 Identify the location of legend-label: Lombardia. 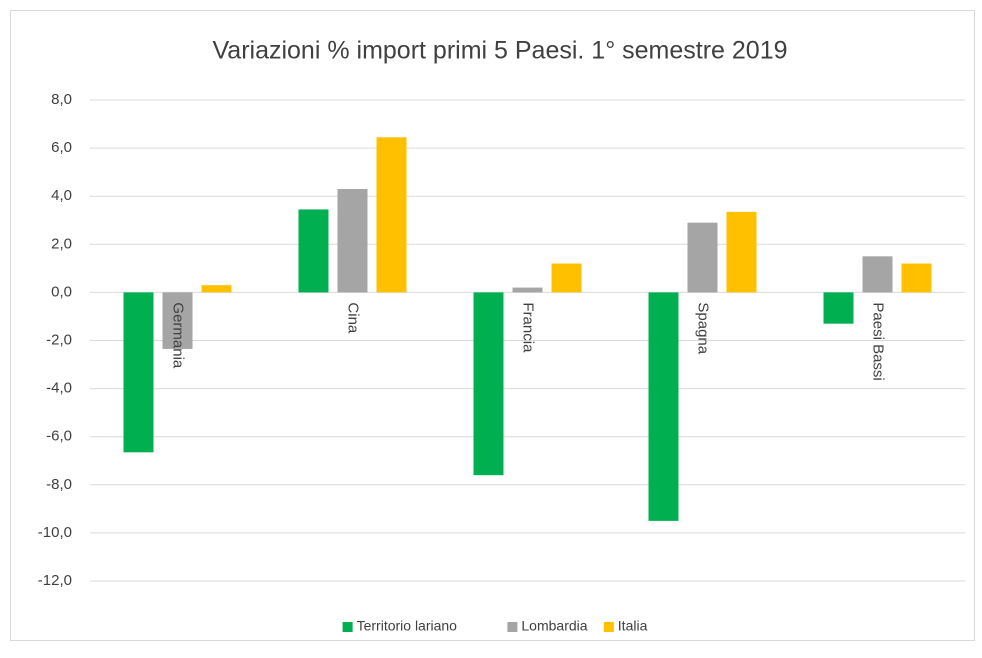
(554, 626).